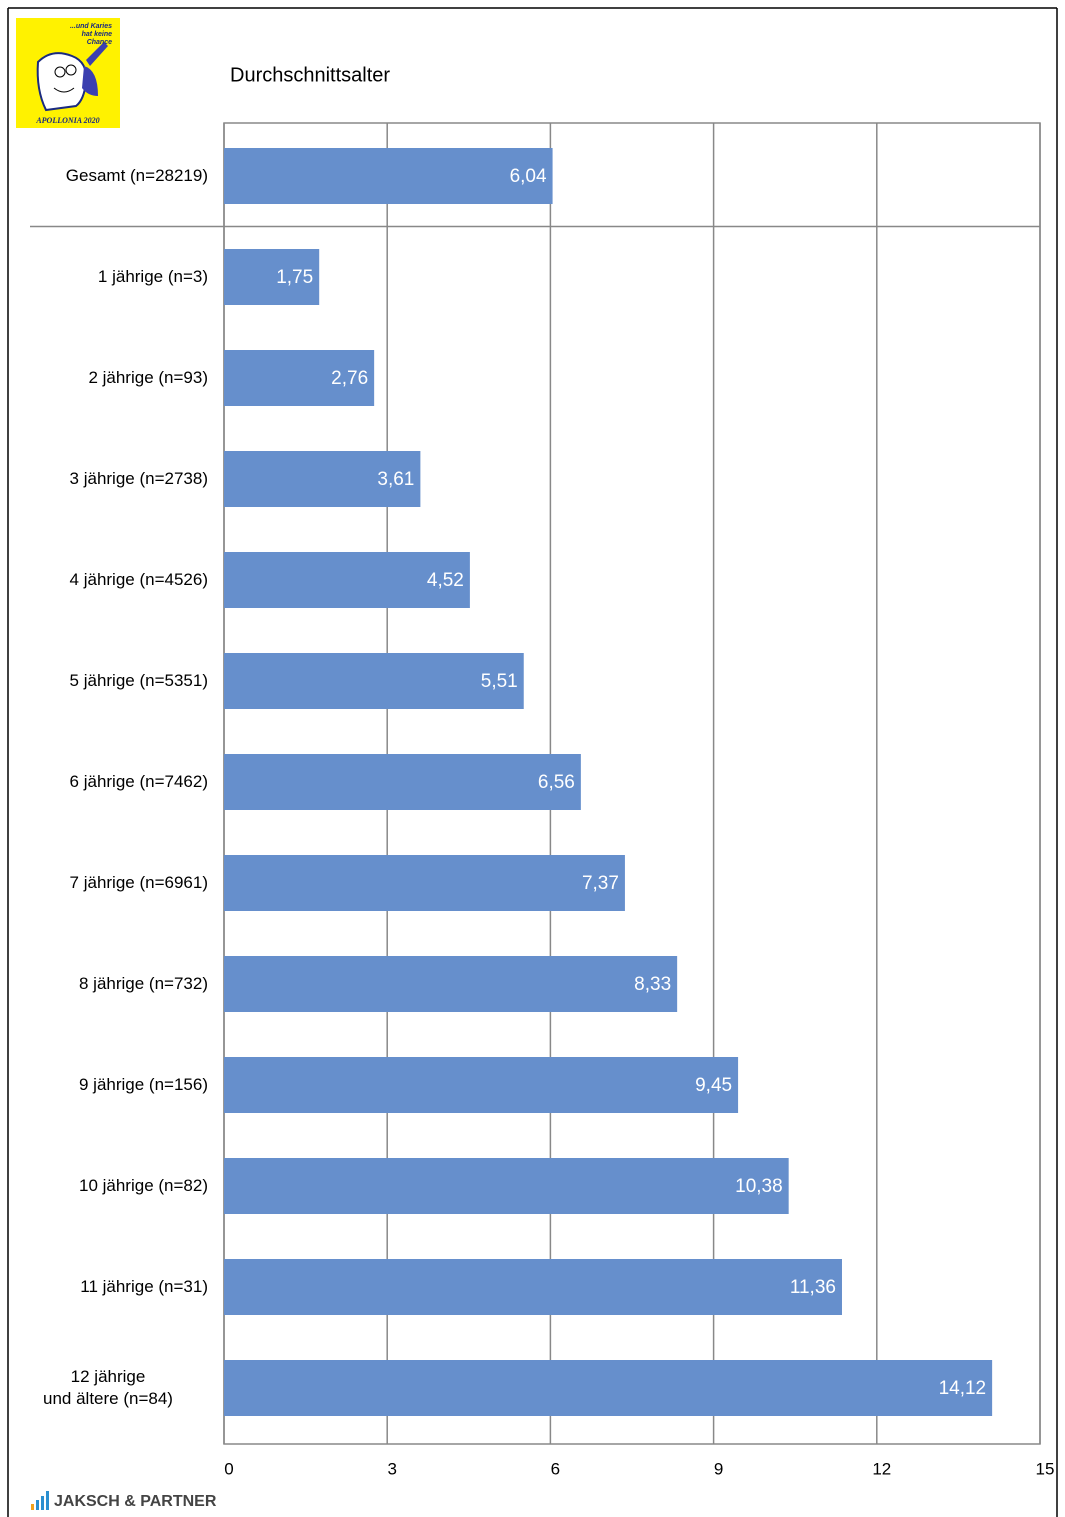 This screenshot has height=1517, width=1065. I want to click on logo-text: Chance, so click(99, 42).